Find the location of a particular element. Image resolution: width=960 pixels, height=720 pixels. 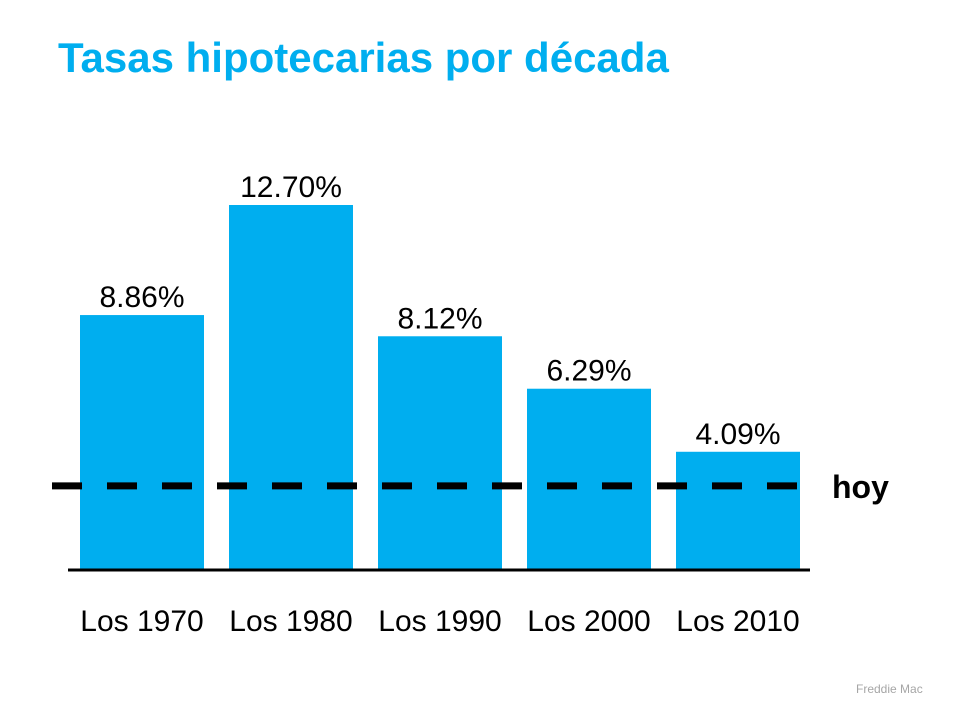

category-label: Los 1970 is located at coordinates (141, 621).